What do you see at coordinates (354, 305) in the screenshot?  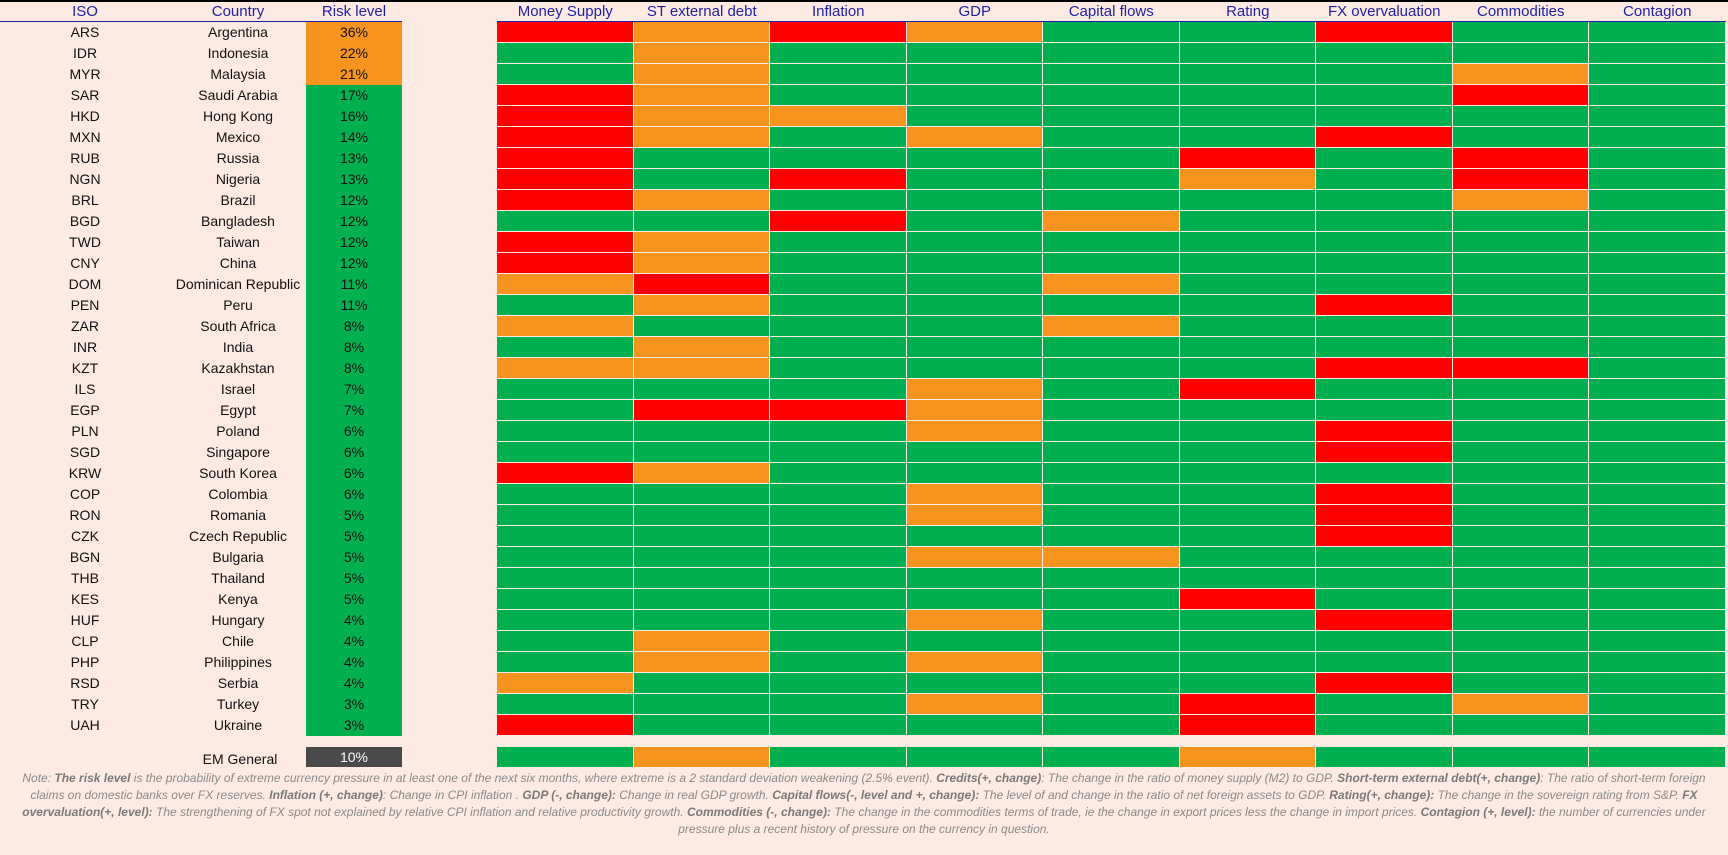 I see `risk-level: 11%` at bounding box center [354, 305].